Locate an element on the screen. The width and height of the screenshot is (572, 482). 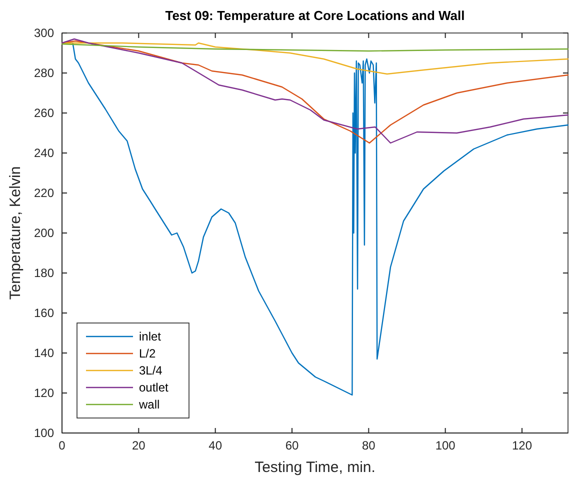
legend-label: outlet is located at coordinates (154, 387).